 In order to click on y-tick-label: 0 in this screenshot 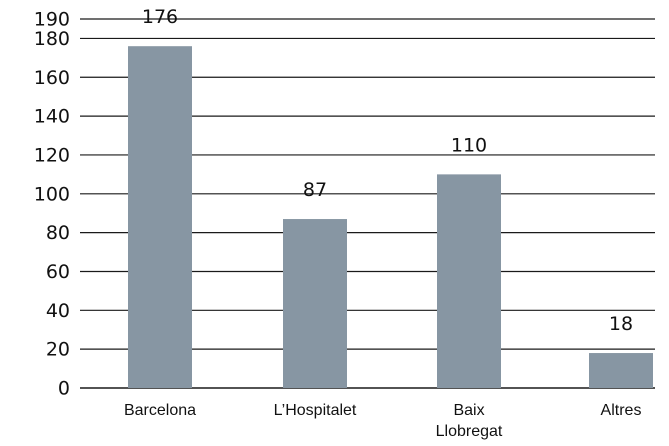, I will do `click(64, 389)`.